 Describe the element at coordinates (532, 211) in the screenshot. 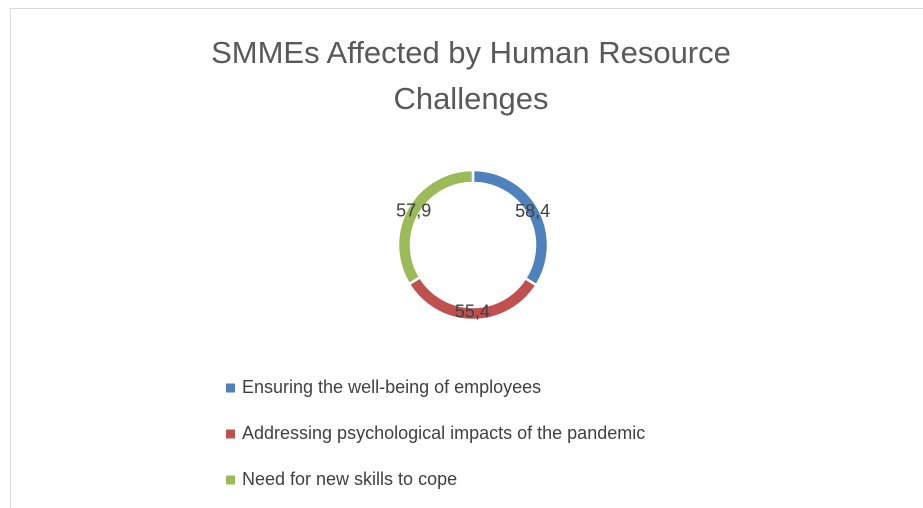

I see `data-label: 58,4` at that location.